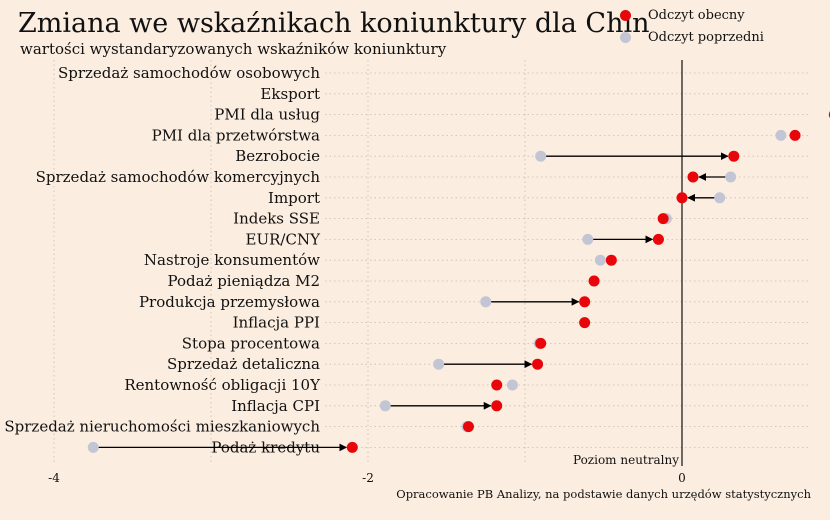  I want to click on category-label: Stopa procentowa, so click(251, 343).